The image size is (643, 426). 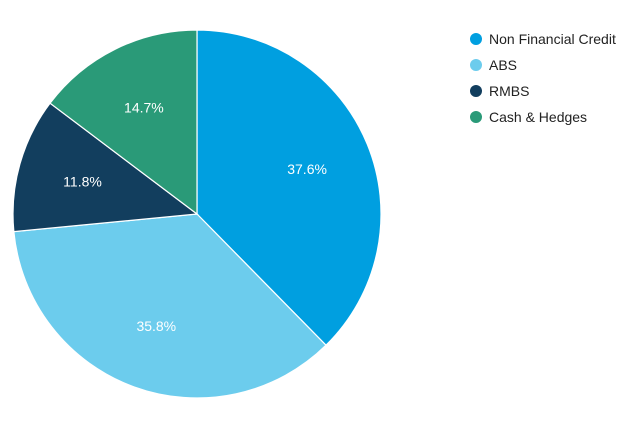 I want to click on legend-label: Non Financial Credit, so click(x=552, y=39).